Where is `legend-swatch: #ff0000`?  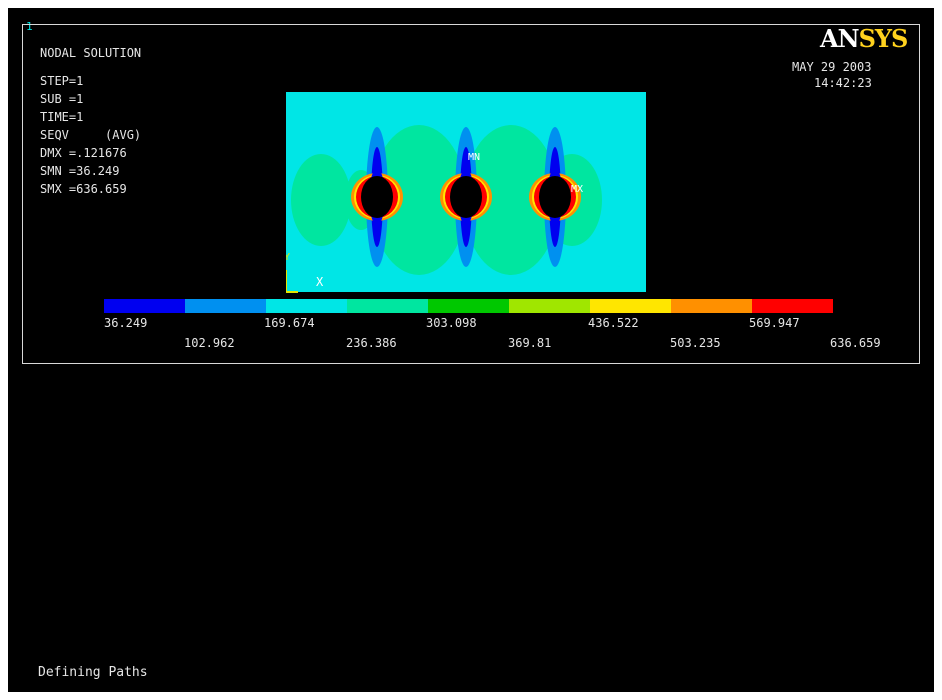 legend-swatch: #ff0000 is located at coordinates (792, 306).